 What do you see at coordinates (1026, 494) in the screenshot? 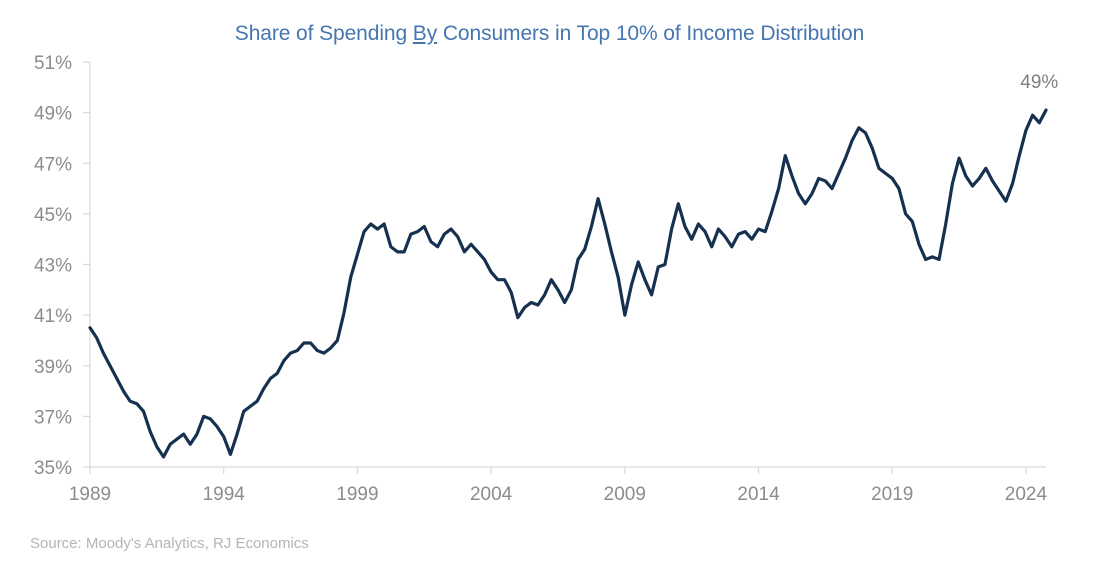
I see `x-tick-label: 2024` at bounding box center [1026, 494].